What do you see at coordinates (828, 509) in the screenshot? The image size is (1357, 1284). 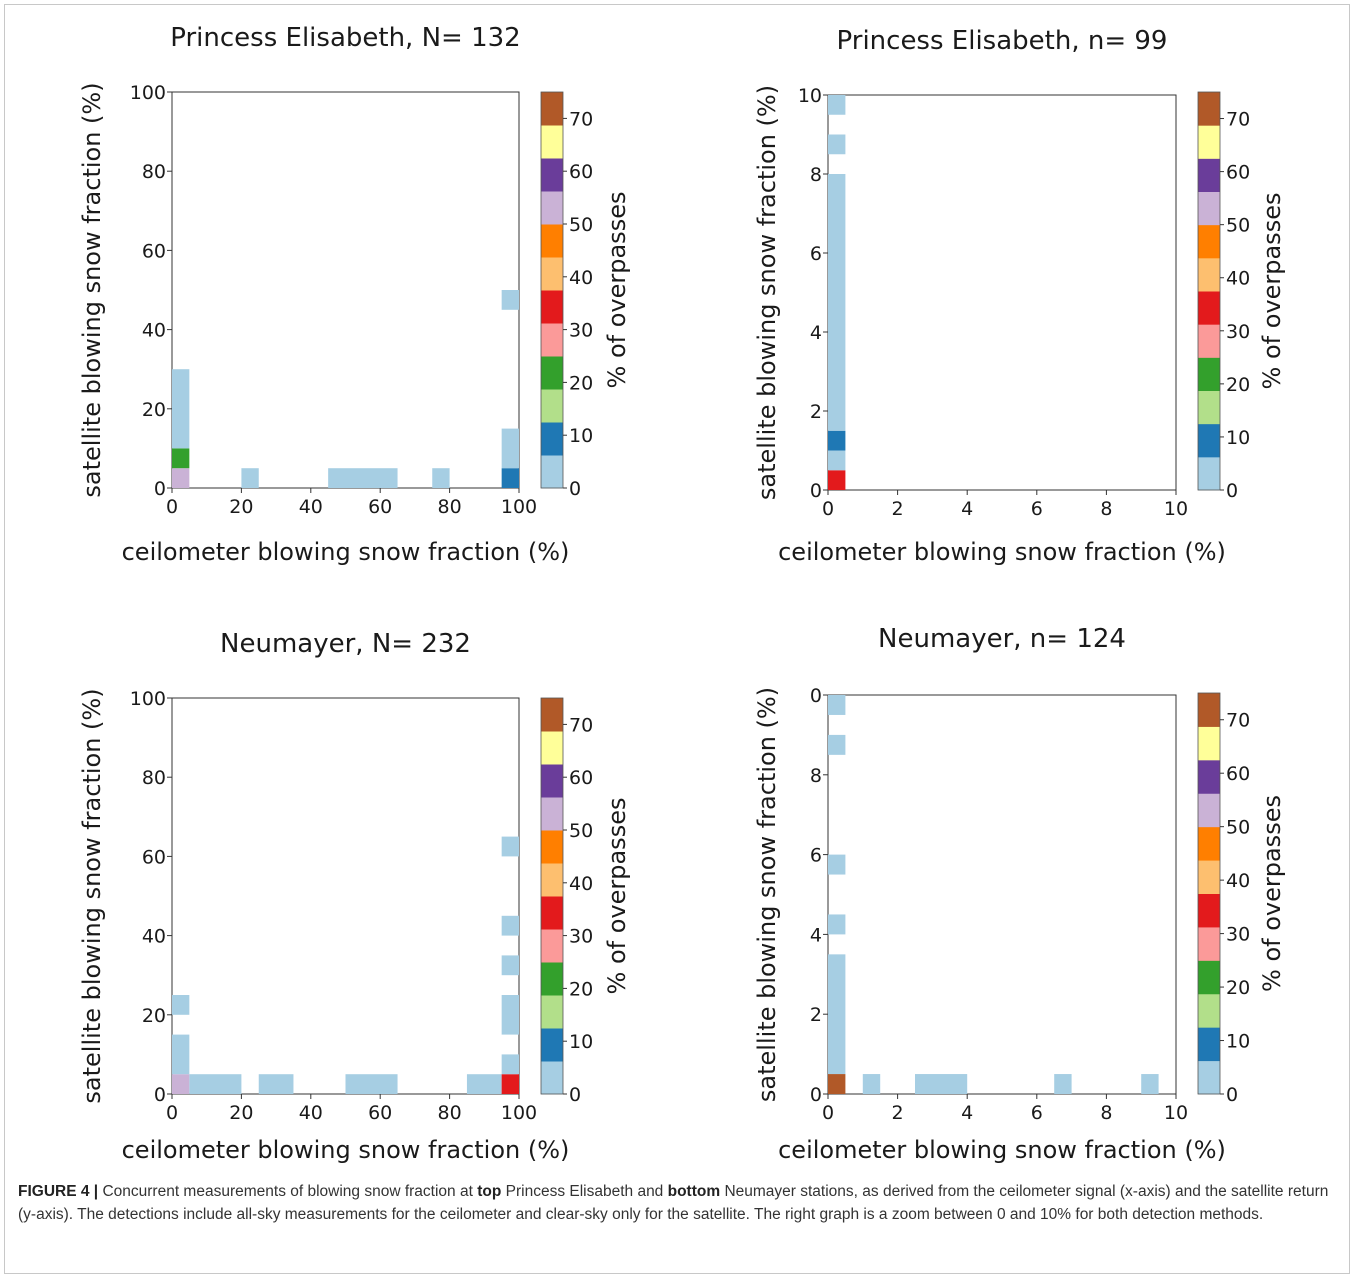 I see `x-tick-label: 0` at bounding box center [828, 509].